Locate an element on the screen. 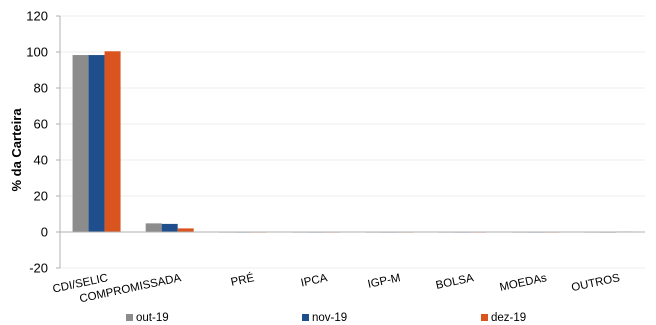 This screenshot has height=325, width=656. legend-label: dez-19 is located at coordinates (508, 318).